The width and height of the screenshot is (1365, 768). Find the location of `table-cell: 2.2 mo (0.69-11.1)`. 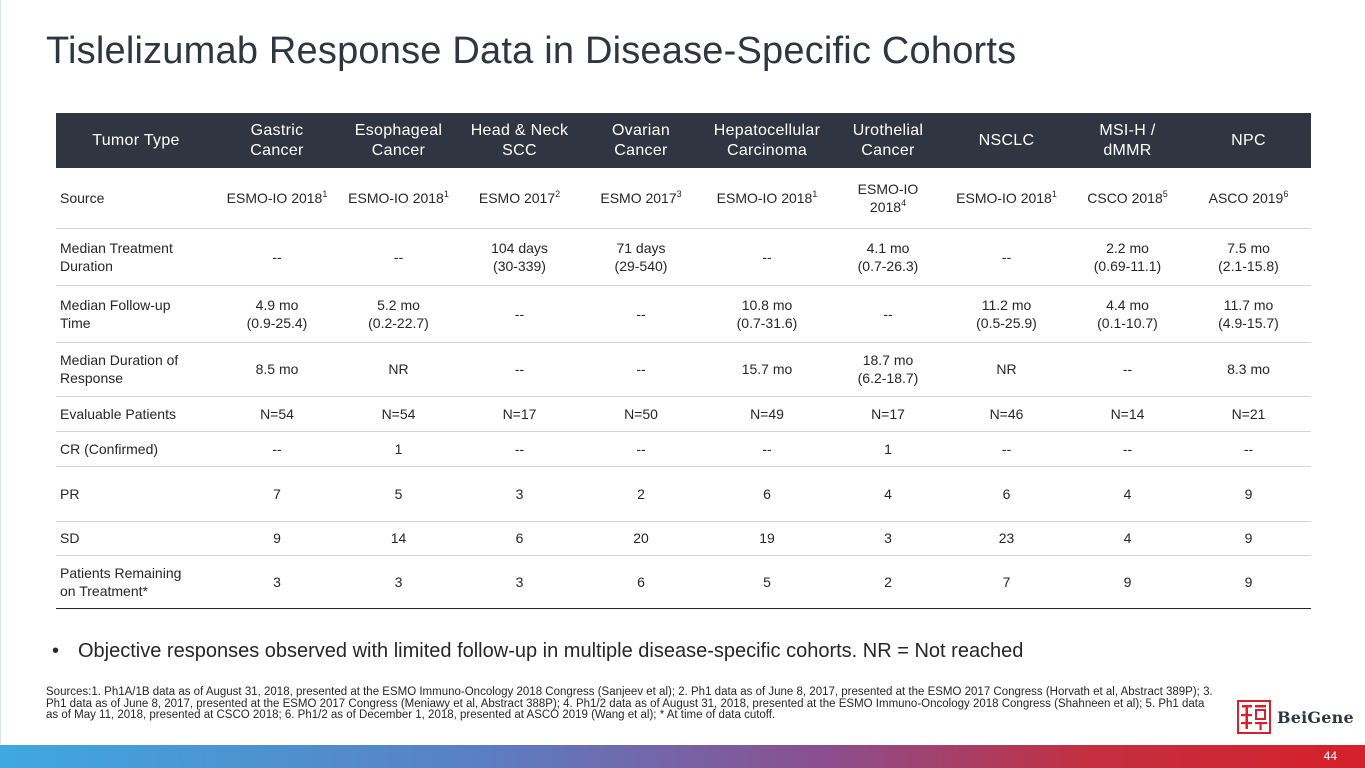

table-cell: 2.2 mo (0.69-11.1) is located at coordinates (1127, 257).